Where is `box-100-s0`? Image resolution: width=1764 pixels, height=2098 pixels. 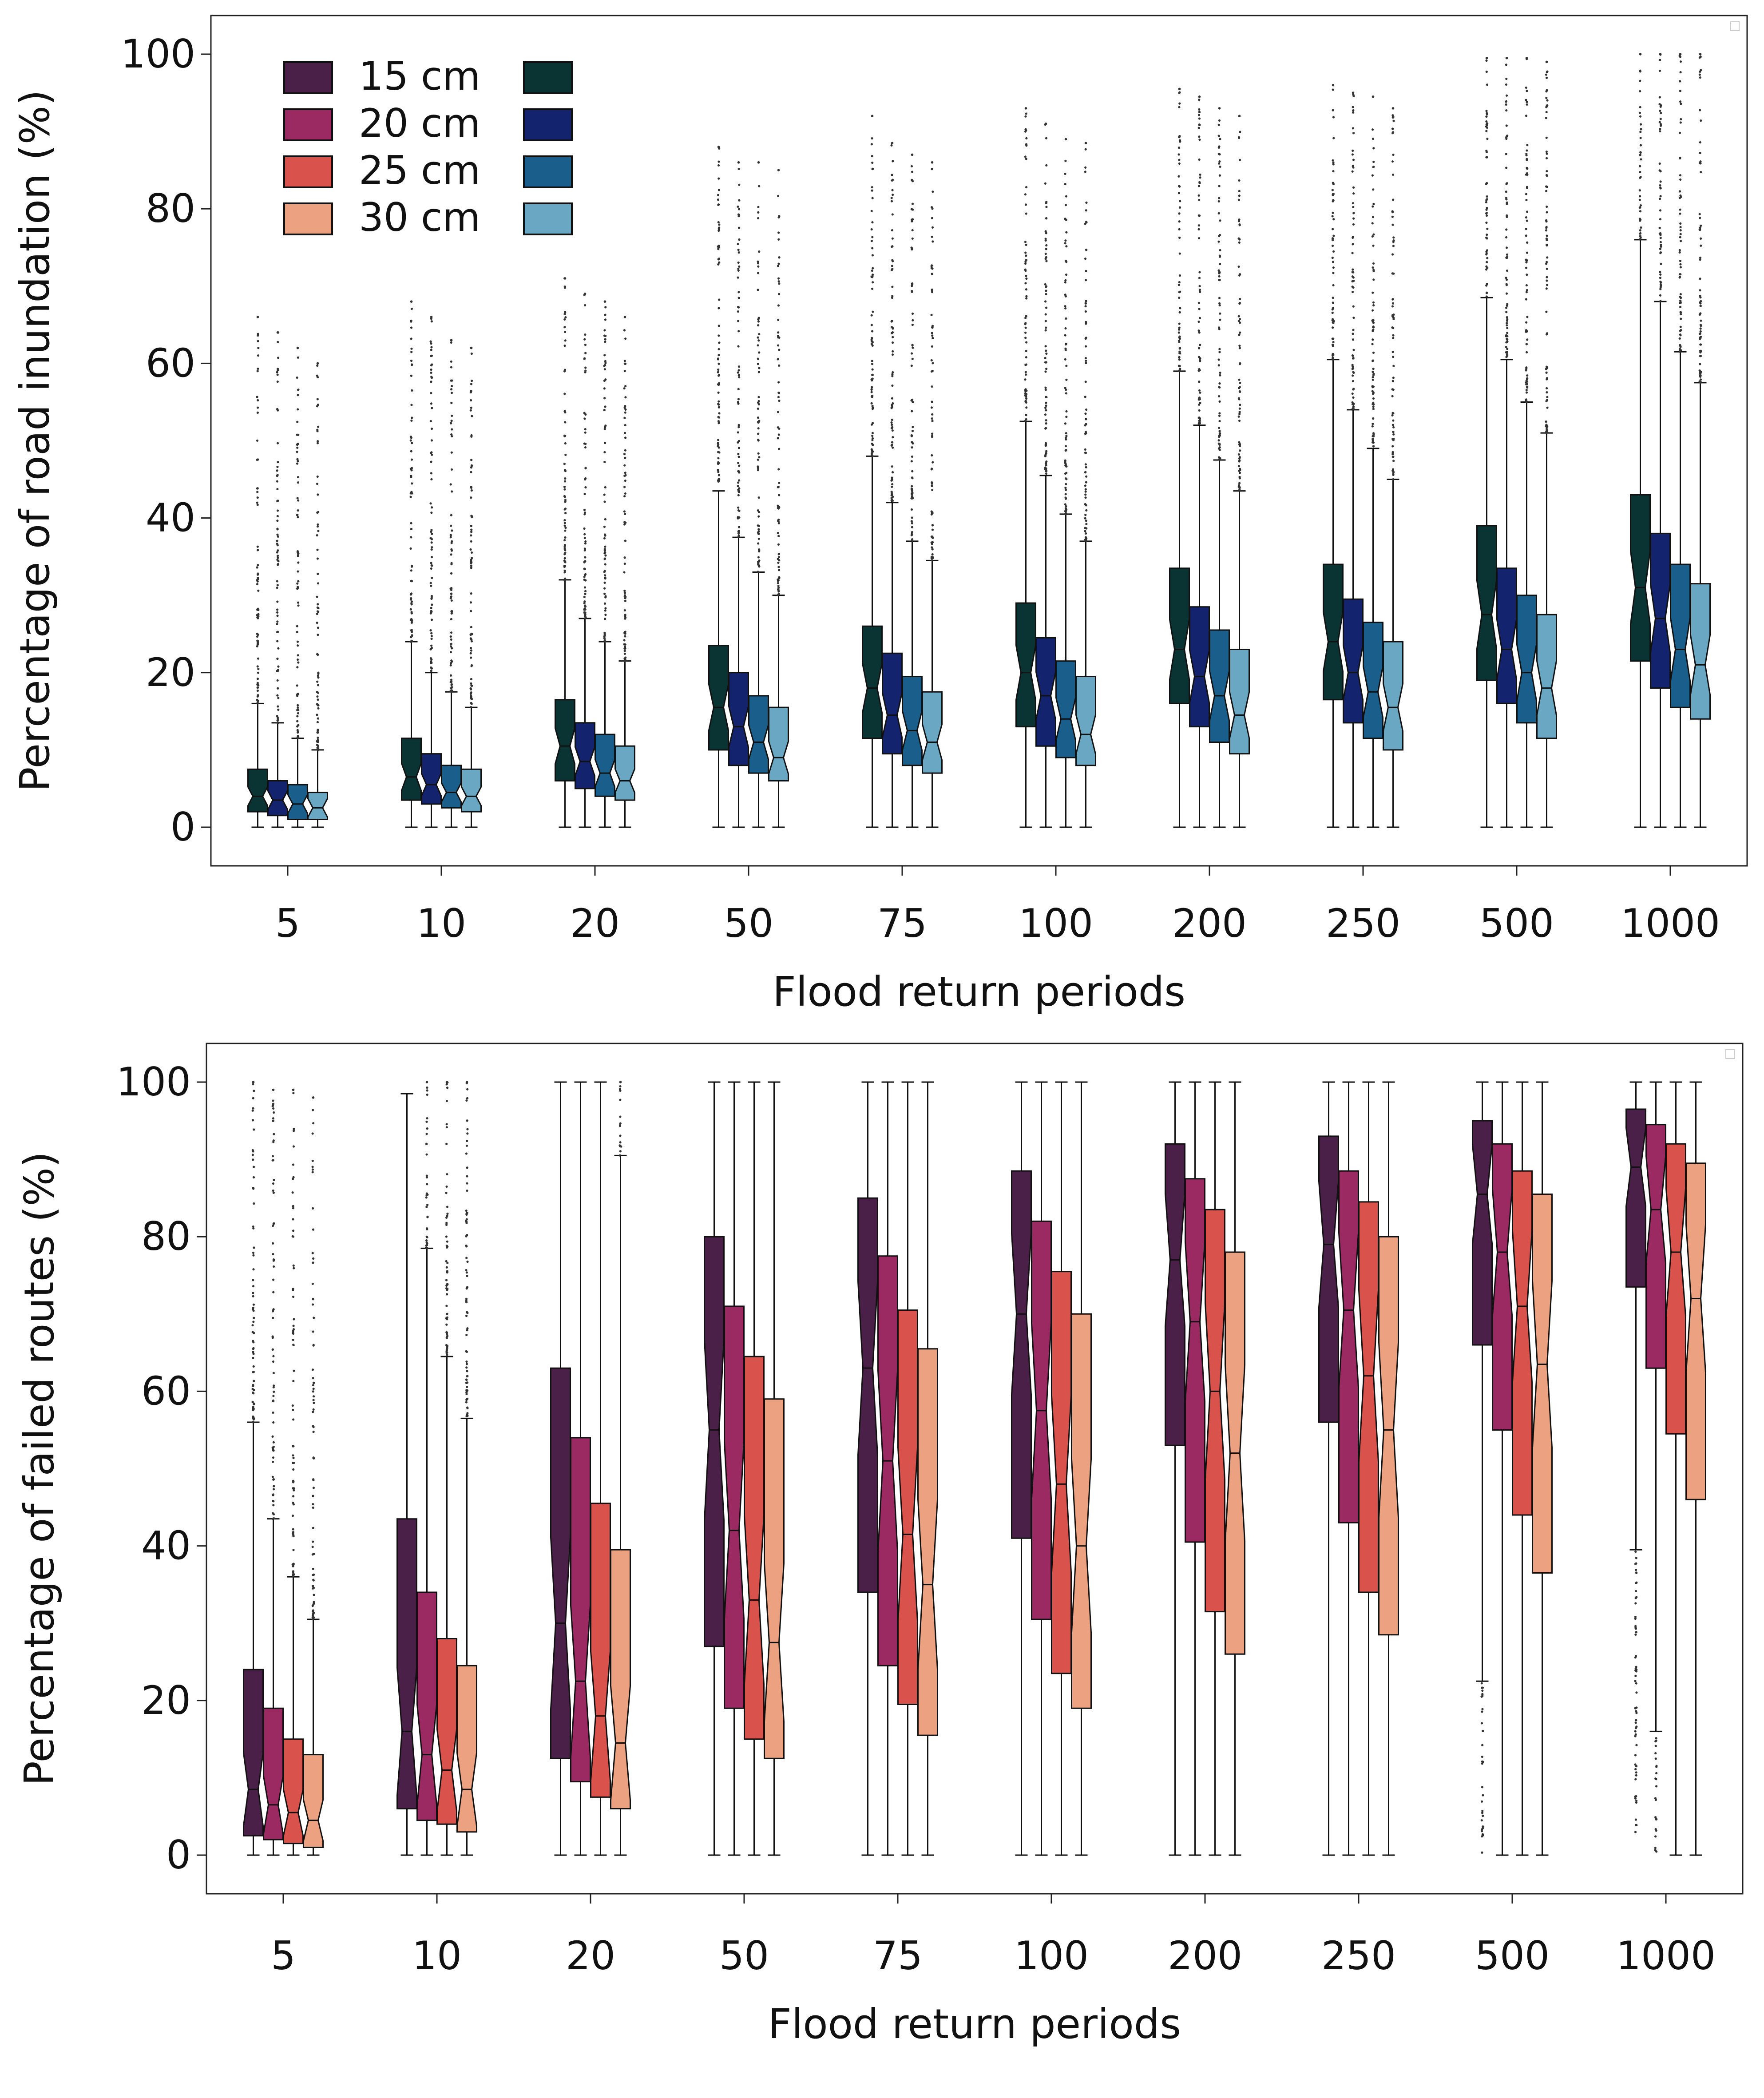 box-100-s0 is located at coordinates (1025, 468).